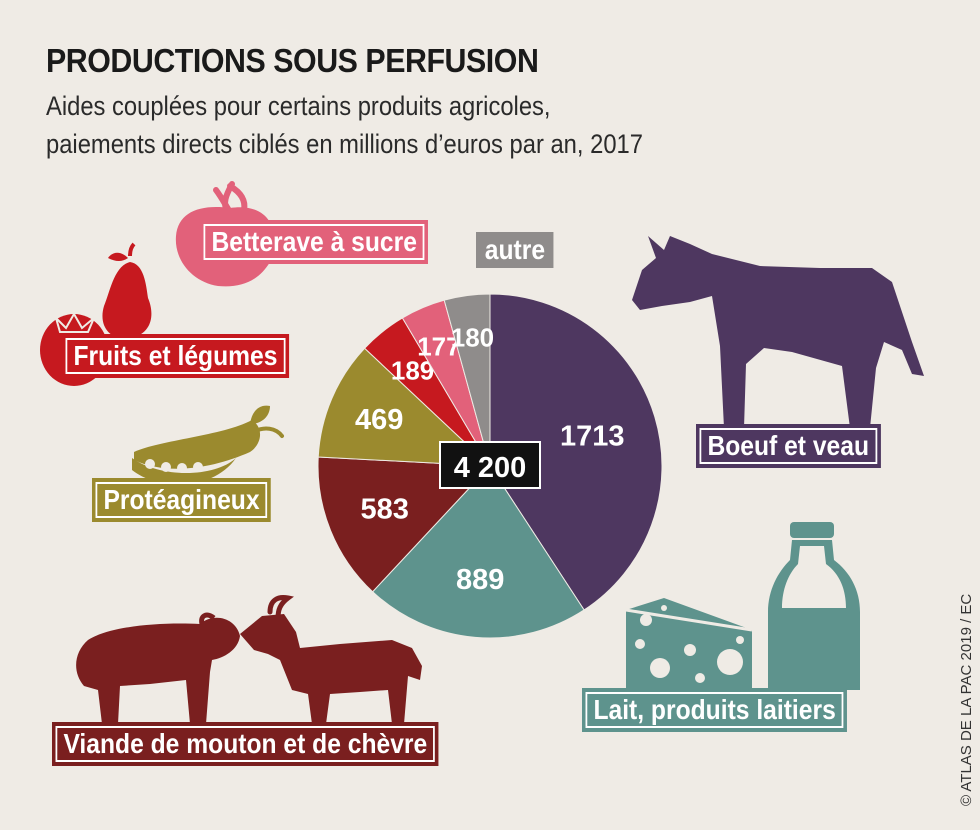 This screenshot has width=980, height=830. Describe the element at coordinates (472, 337) in the screenshot. I see `pie-value-label-6: 180` at that location.